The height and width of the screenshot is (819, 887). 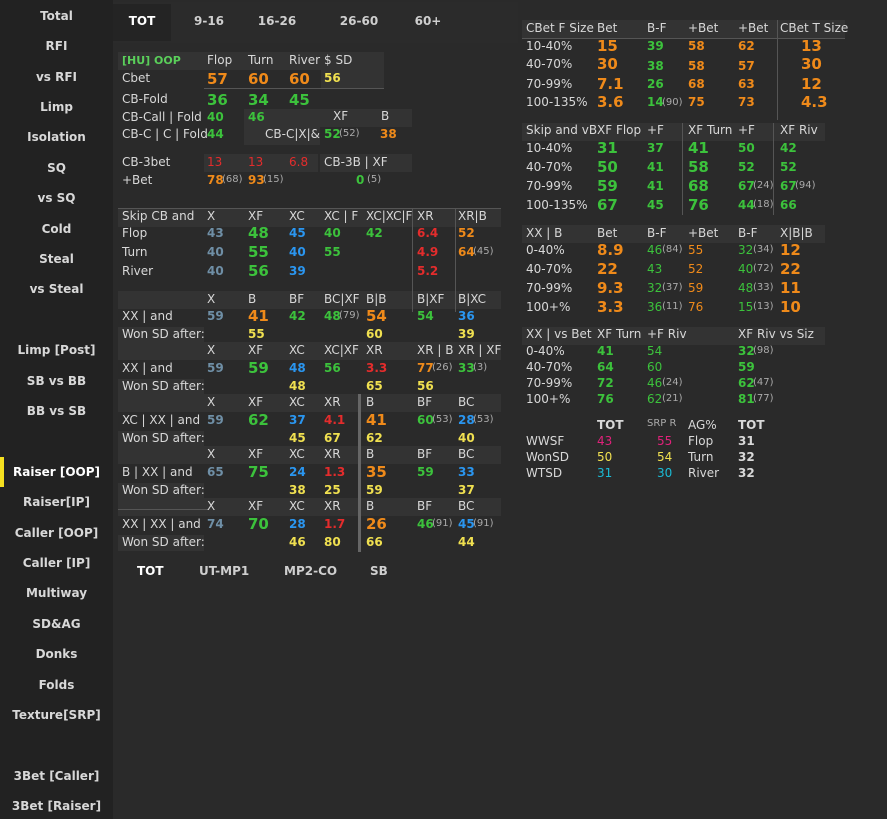 I want to click on stat-value: (52), so click(x=349, y=133).